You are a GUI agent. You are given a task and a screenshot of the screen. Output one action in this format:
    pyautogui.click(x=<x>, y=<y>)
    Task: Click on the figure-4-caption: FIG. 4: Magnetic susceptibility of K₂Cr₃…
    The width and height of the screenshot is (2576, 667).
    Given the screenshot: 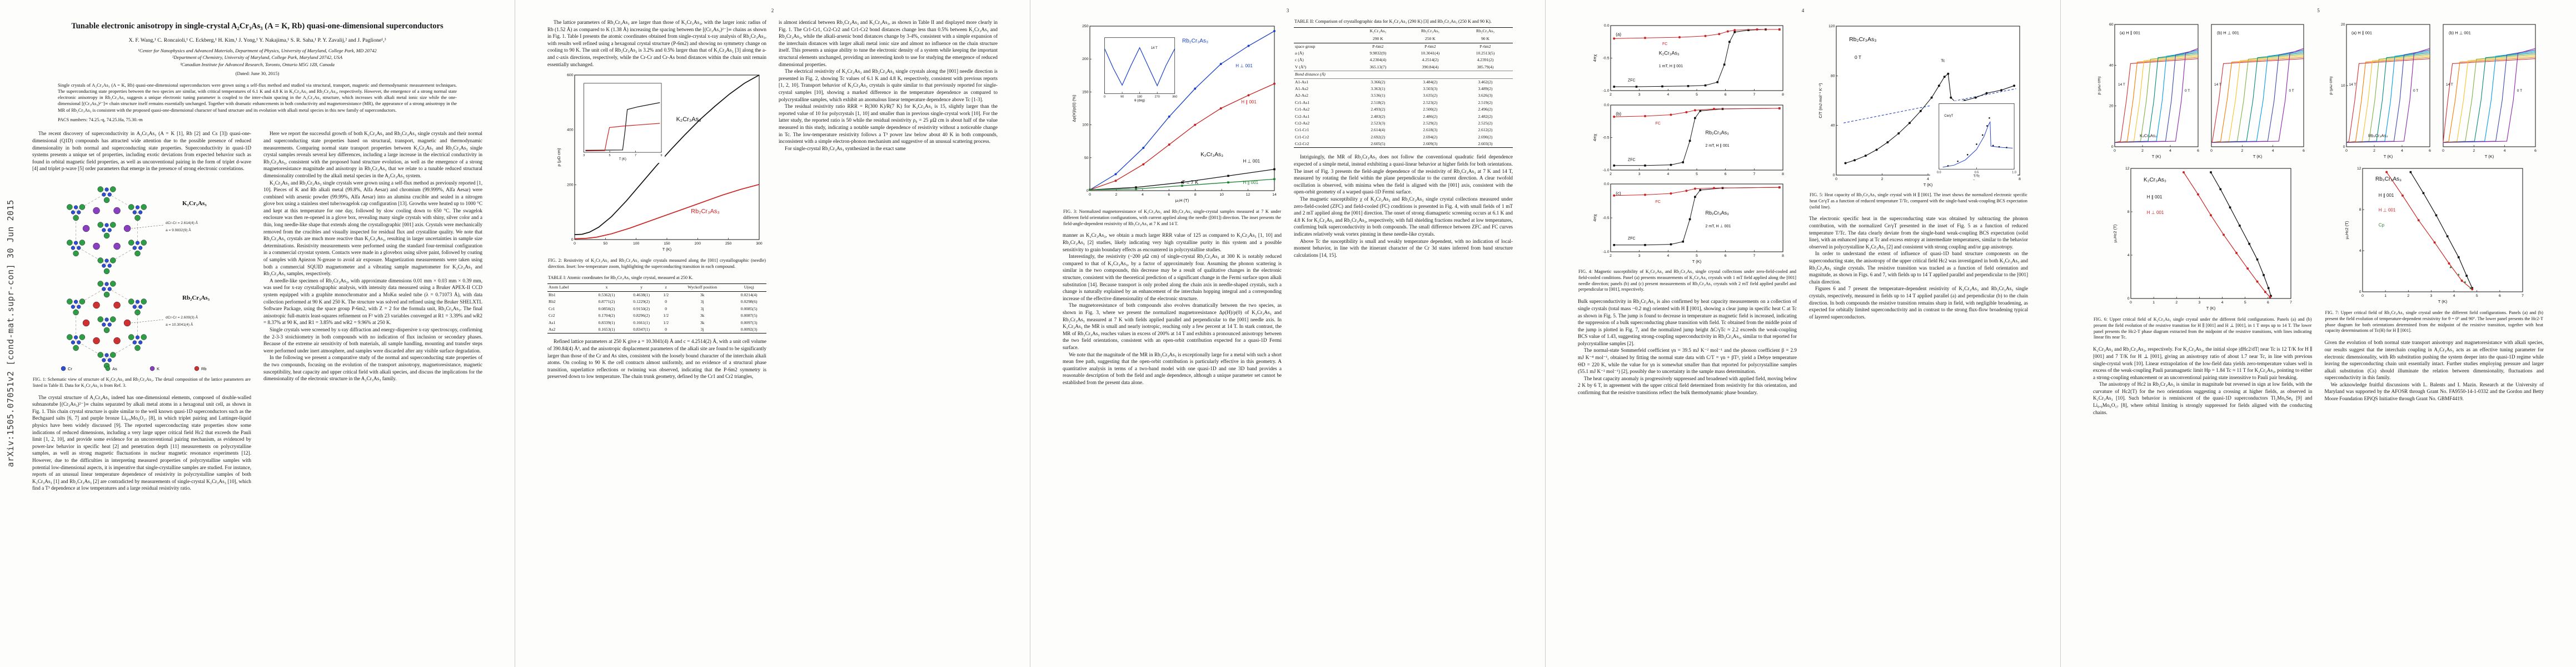 What is the action you would take?
    pyautogui.click(x=1687, y=280)
    